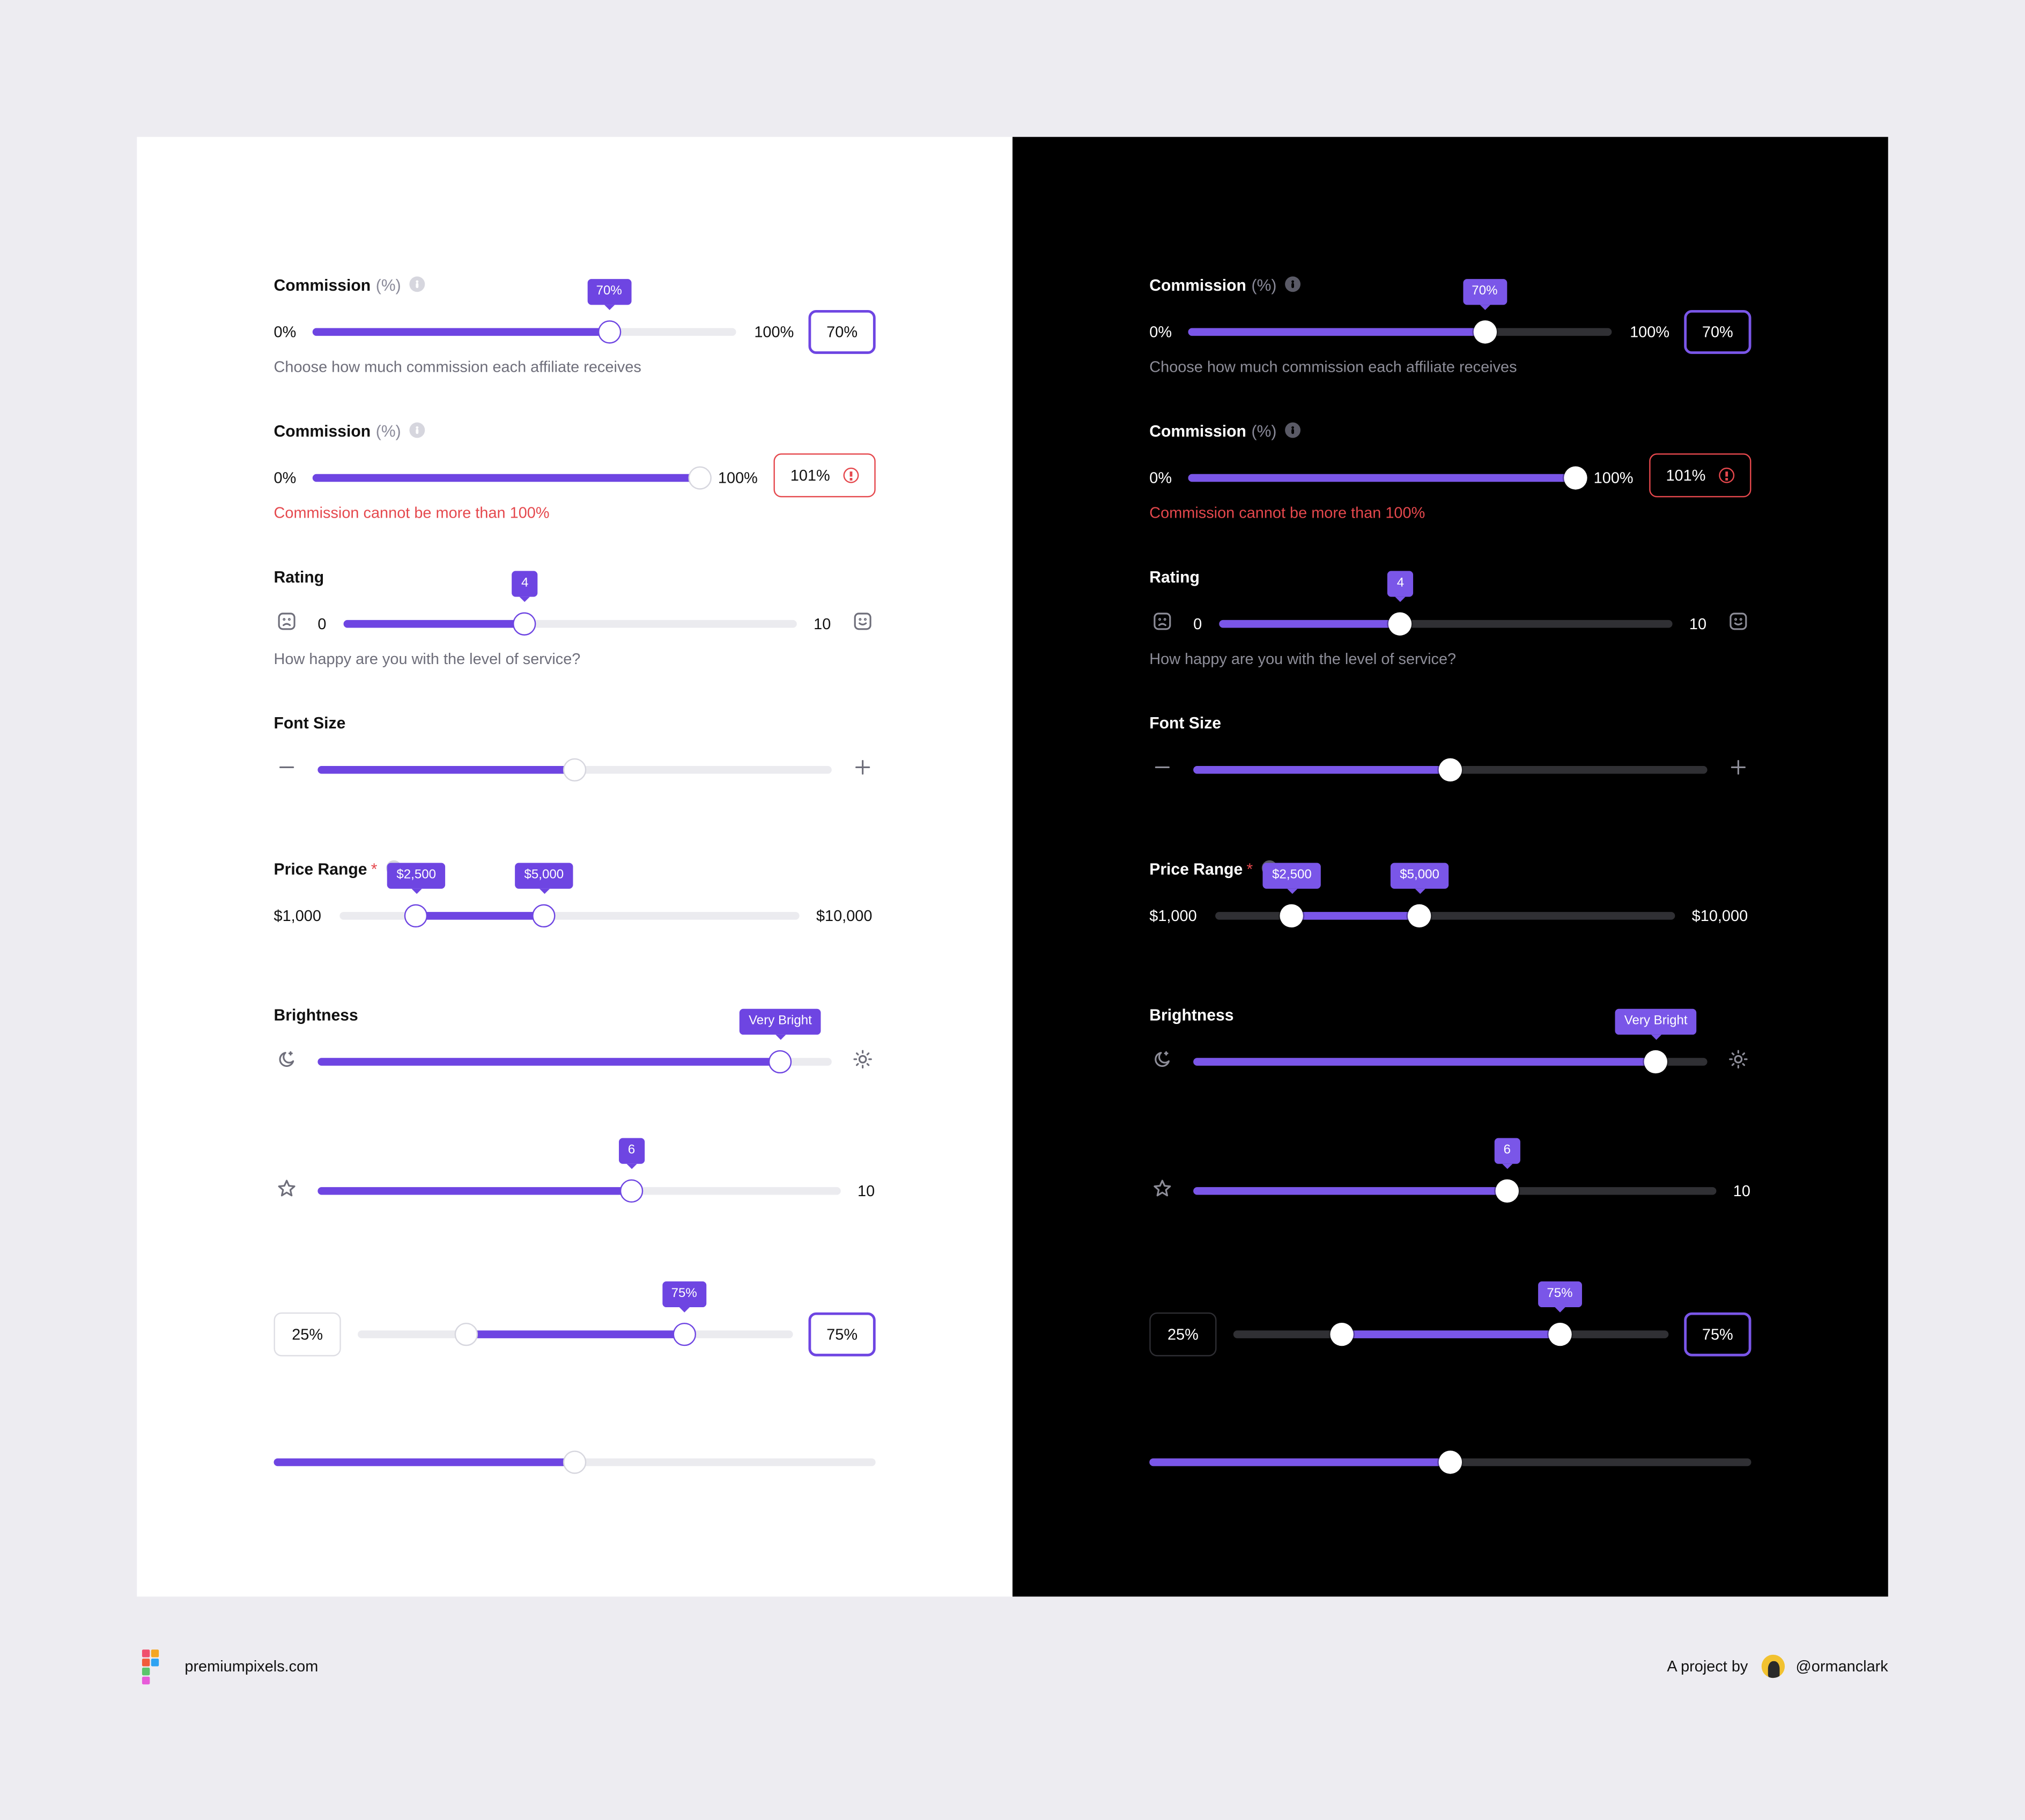 The width and height of the screenshot is (2025, 1820). What do you see at coordinates (1450, 1209) in the screenshot?
I see `star-rating-field: 6 10` at bounding box center [1450, 1209].